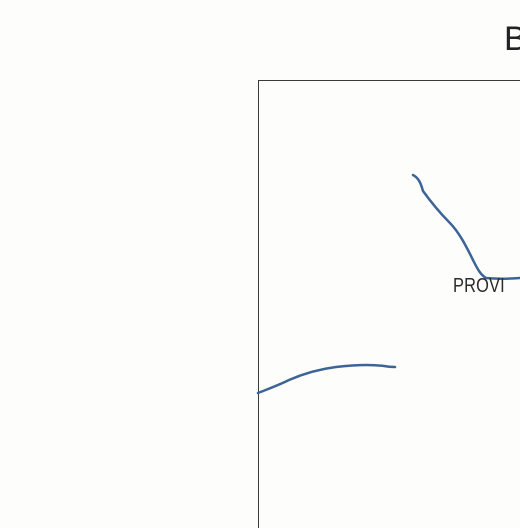 The image size is (520, 528). What do you see at coordinates (465, 226) in the screenshot?
I see `river-north` at bounding box center [465, 226].